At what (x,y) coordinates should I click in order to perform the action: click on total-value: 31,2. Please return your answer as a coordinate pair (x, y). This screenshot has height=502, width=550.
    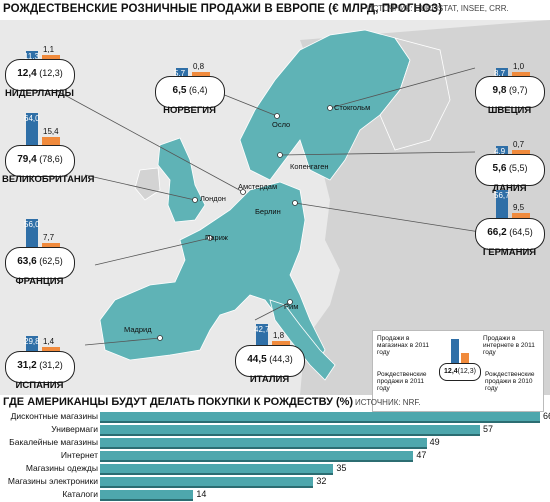
    Looking at the image, I should click on (27, 365).